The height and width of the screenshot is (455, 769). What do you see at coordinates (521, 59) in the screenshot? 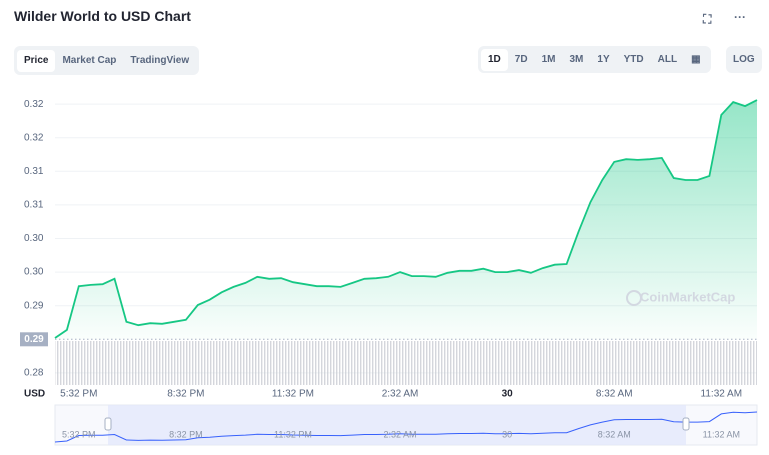
I see `range-button: 7D` at bounding box center [521, 59].